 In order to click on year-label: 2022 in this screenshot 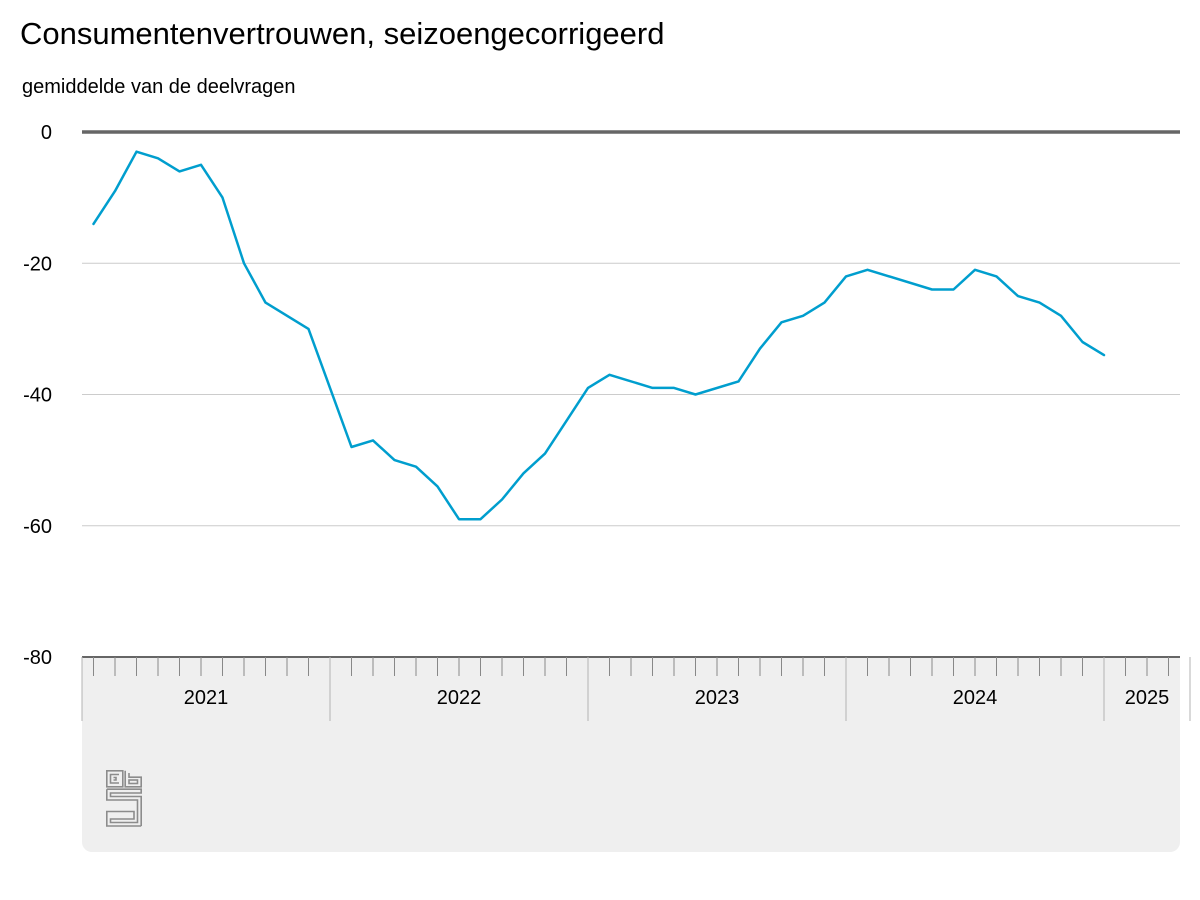, I will do `click(459, 698)`.